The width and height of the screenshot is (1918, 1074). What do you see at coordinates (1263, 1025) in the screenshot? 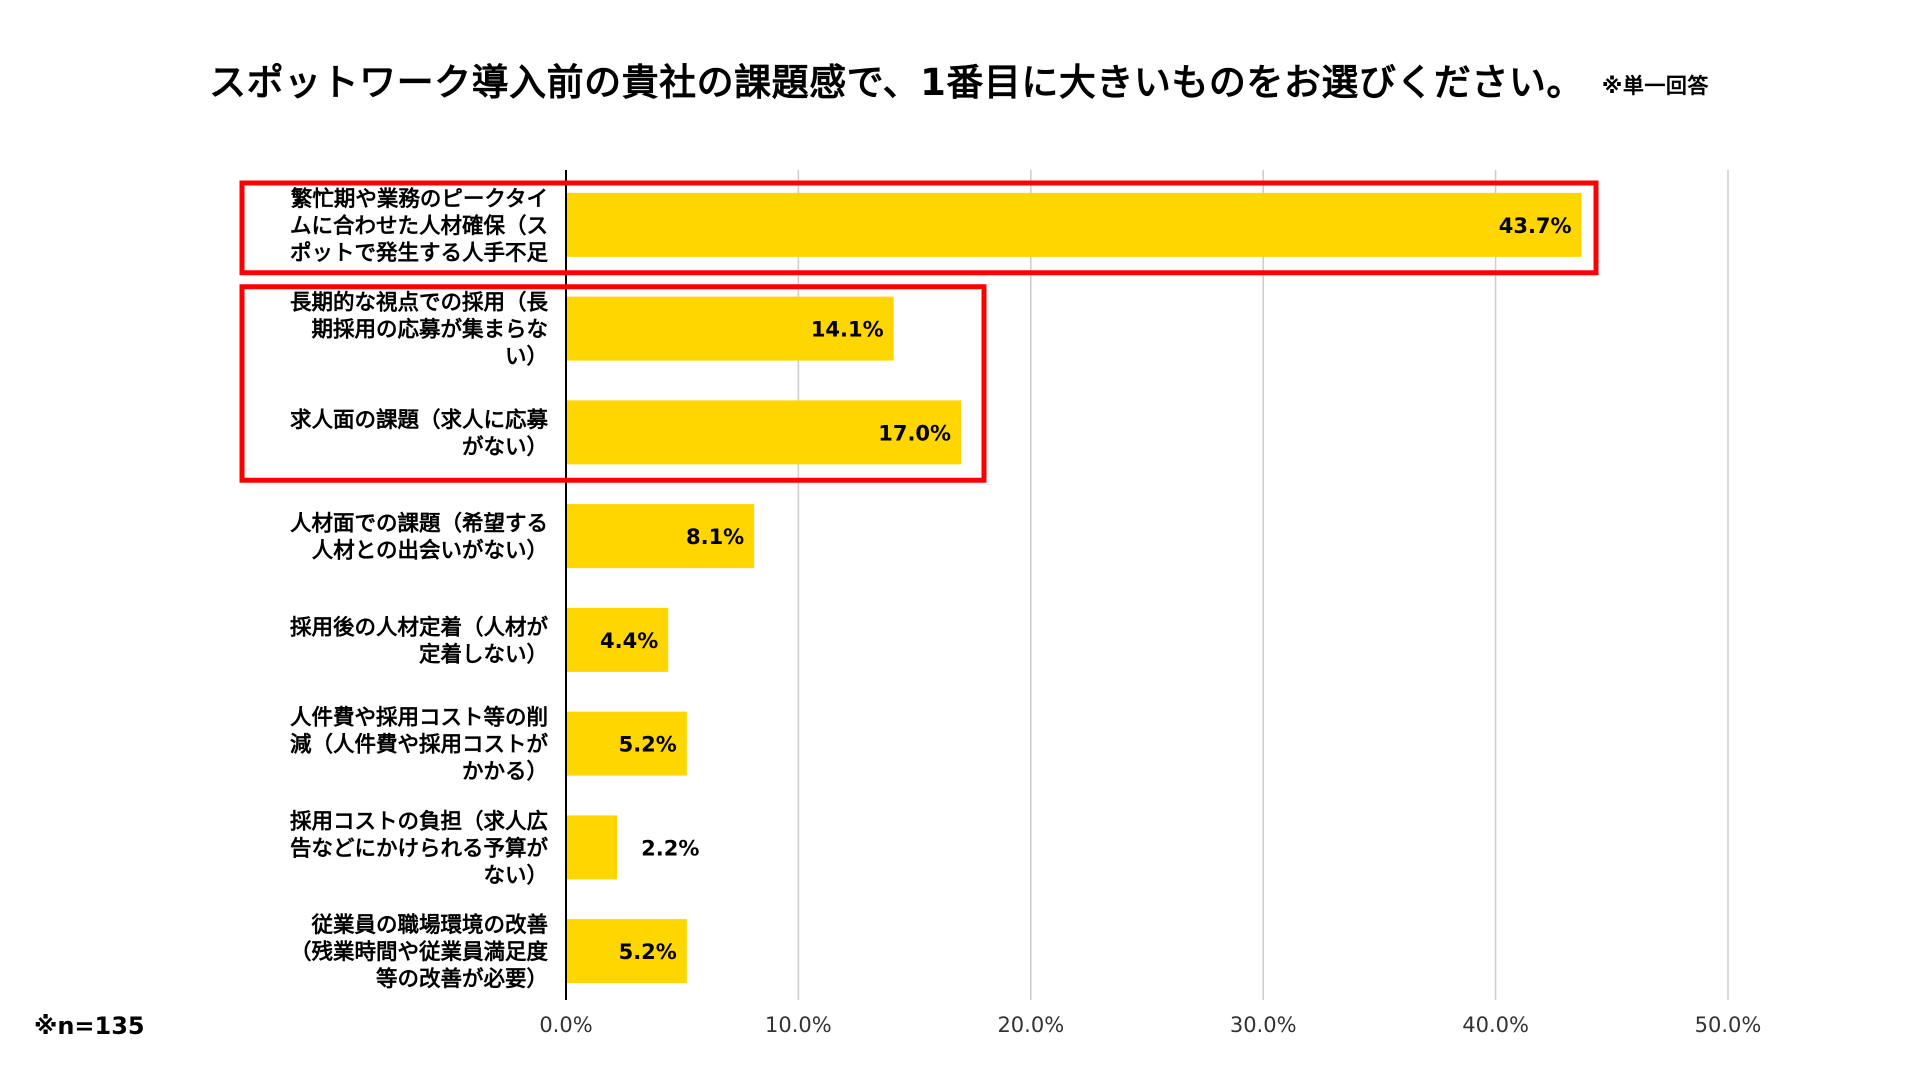
I see `x-tick-label: 30.0%` at bounding box center [1263, 1025].